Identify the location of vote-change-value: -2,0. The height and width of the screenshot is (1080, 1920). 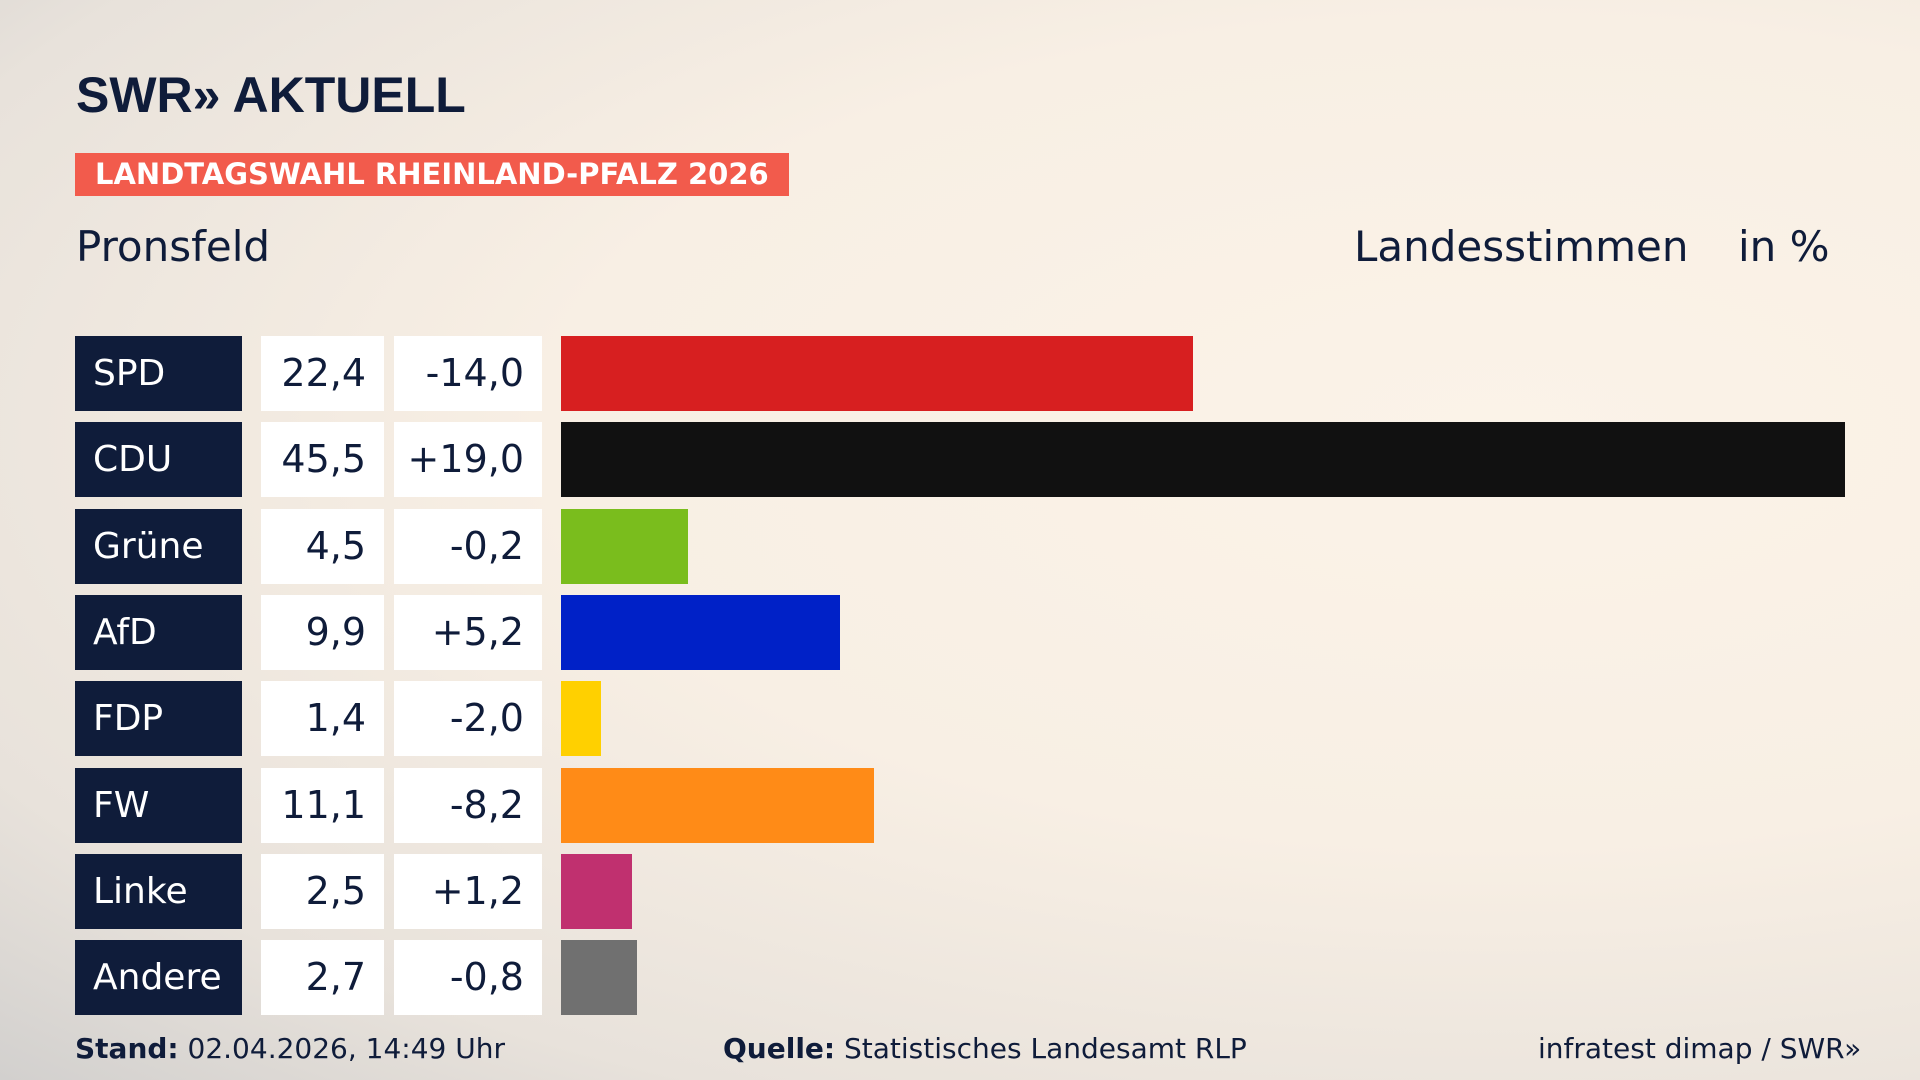
(468, 719).